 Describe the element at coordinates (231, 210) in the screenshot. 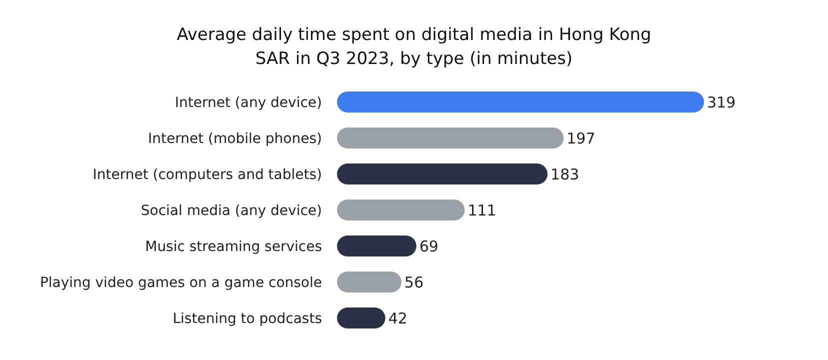

I see `y-tick-label: Social media (any device)` at that location.